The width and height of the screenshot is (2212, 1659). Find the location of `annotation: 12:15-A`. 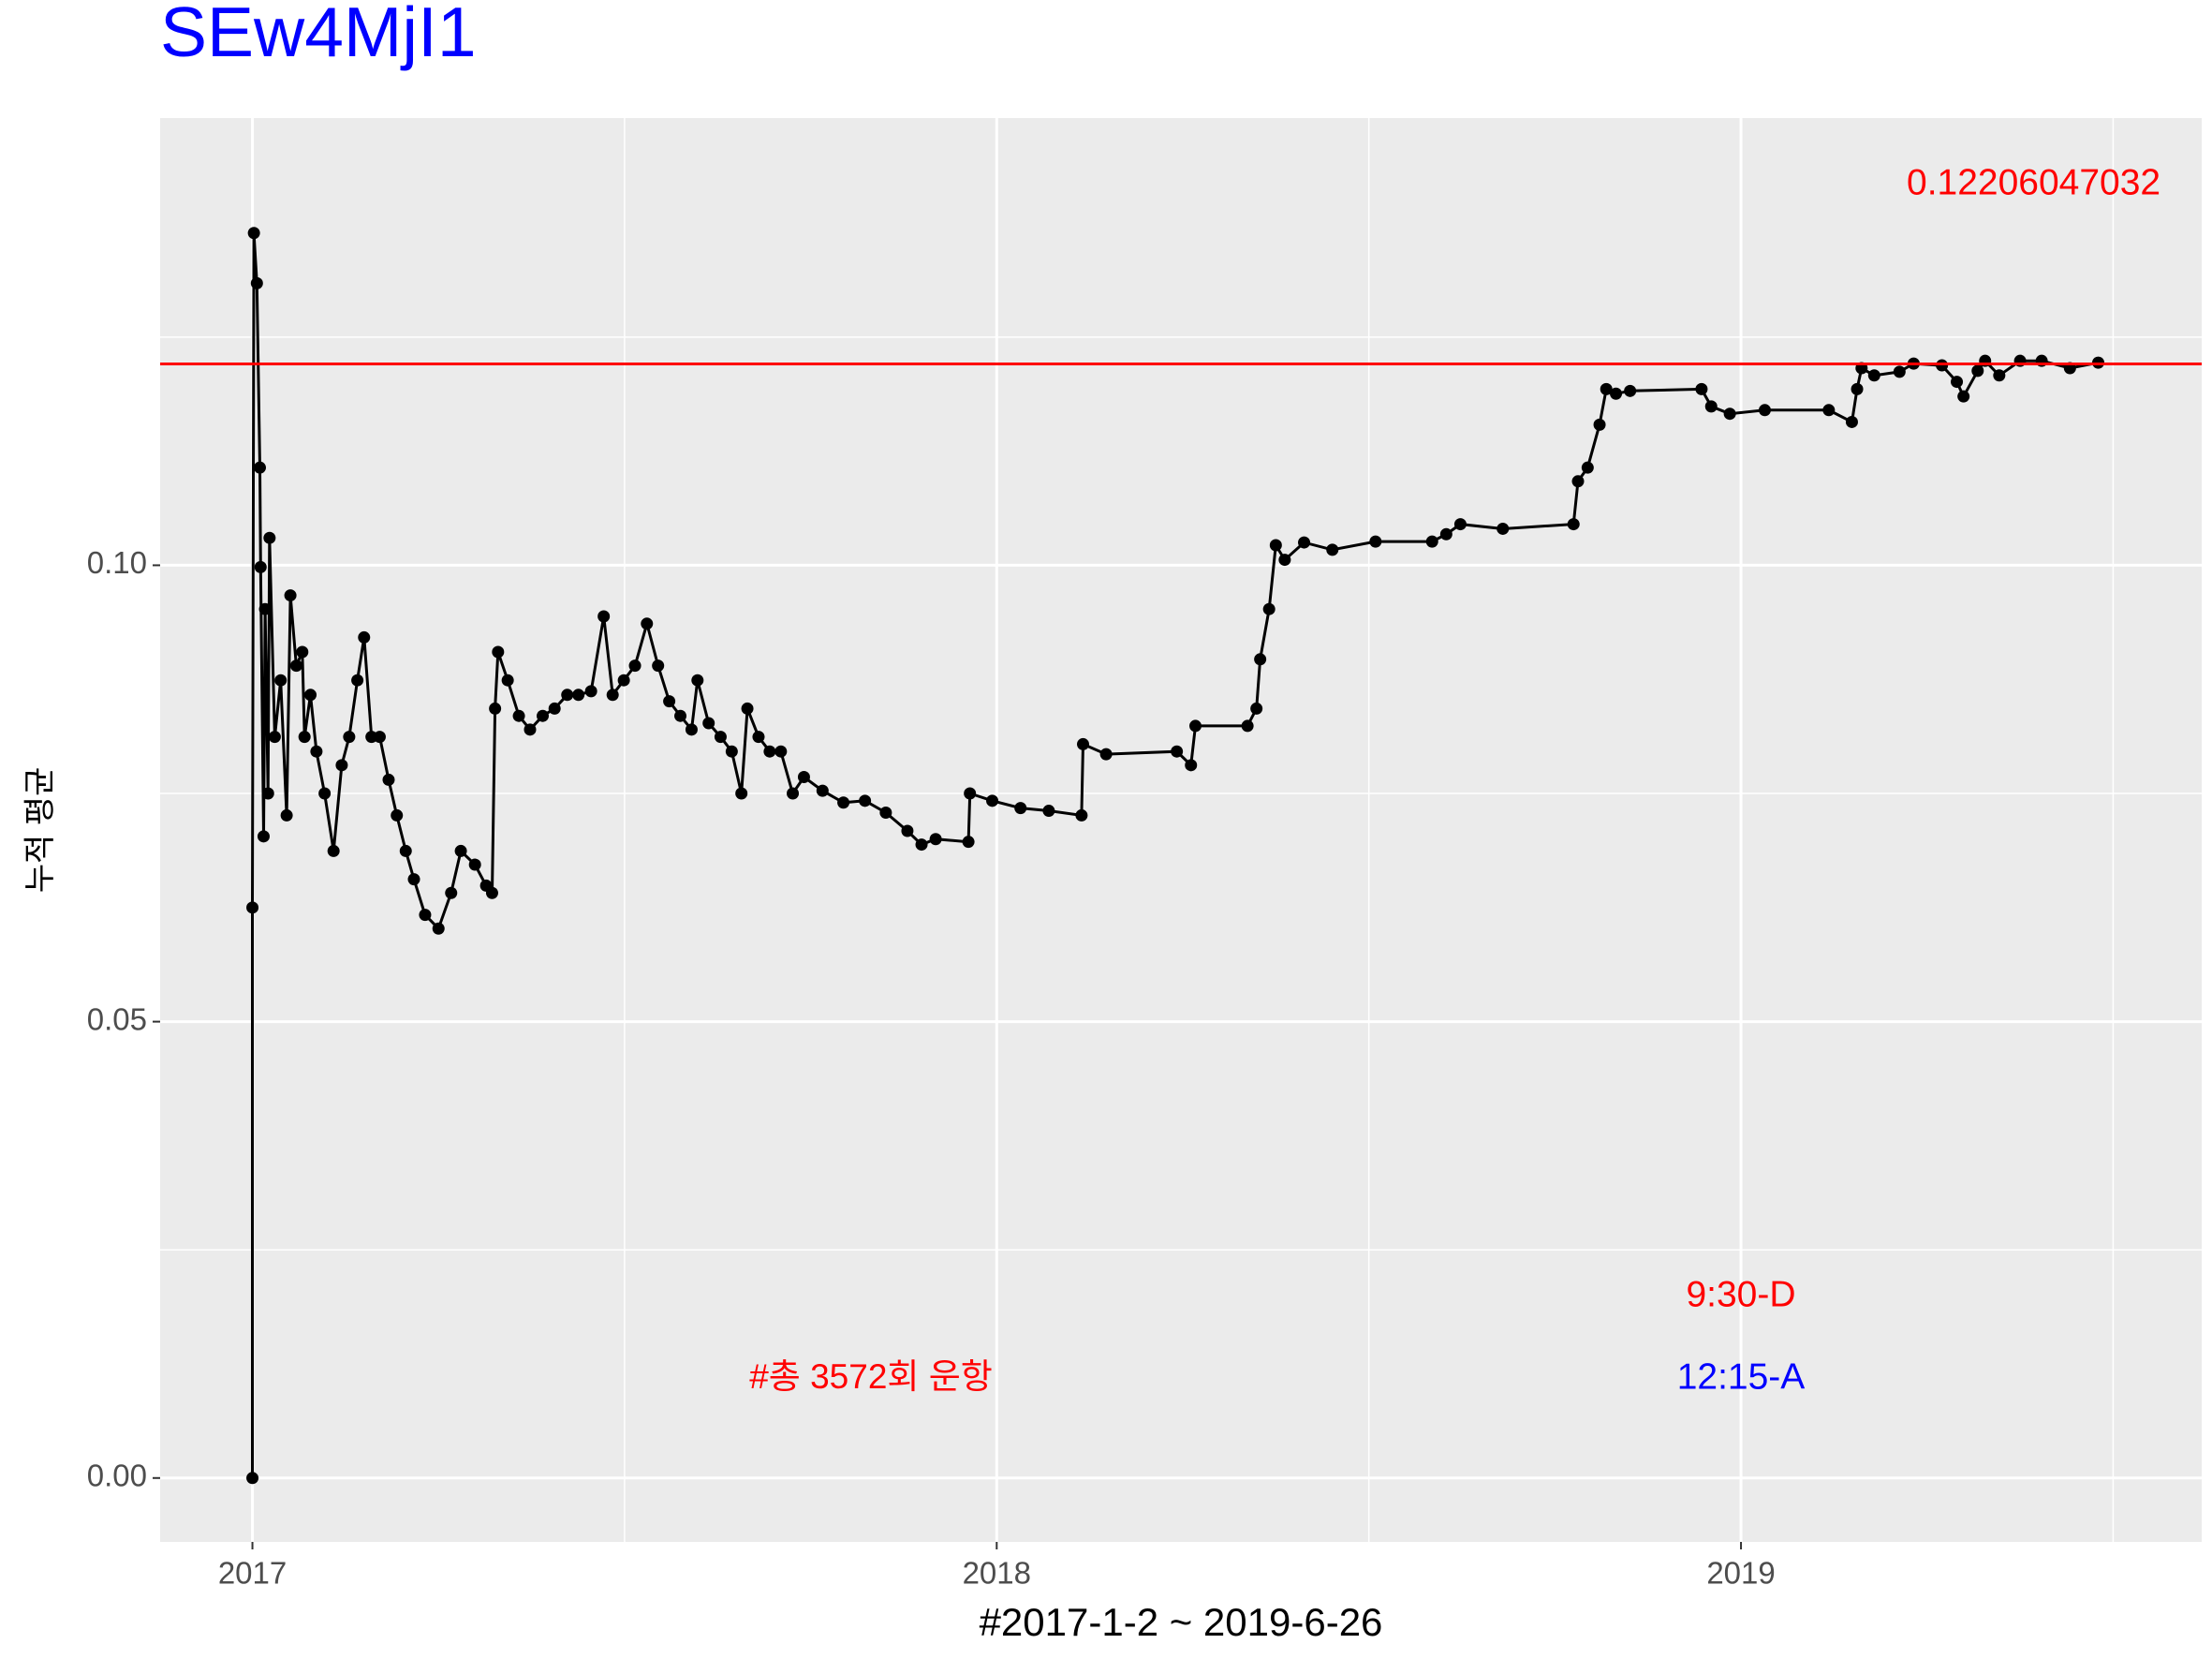

annotation: 12:15-A is located at coordinates (1742, 1376).